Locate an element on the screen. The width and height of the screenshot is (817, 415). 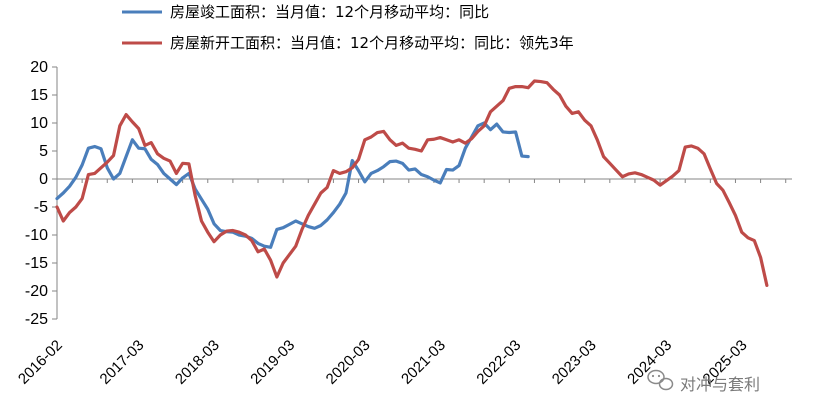
wechat-icon is located at coordinates (660, 380).